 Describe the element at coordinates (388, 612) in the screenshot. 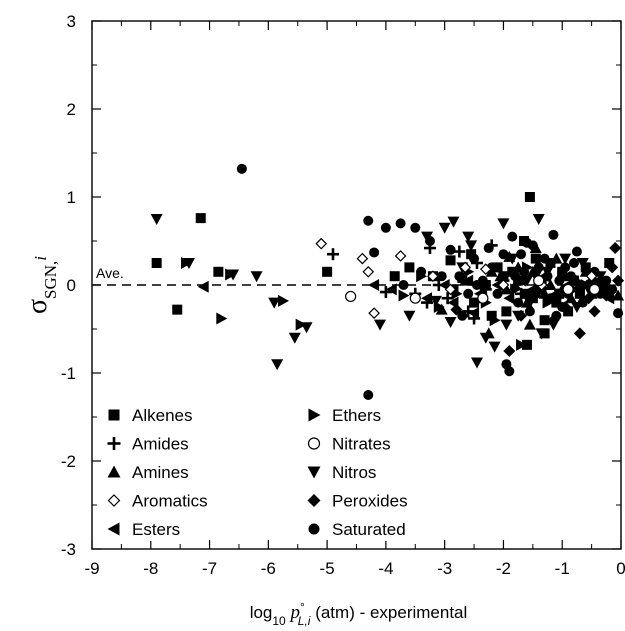

I see `x-axis-title-suffix: (atm) - experimental` at that location.